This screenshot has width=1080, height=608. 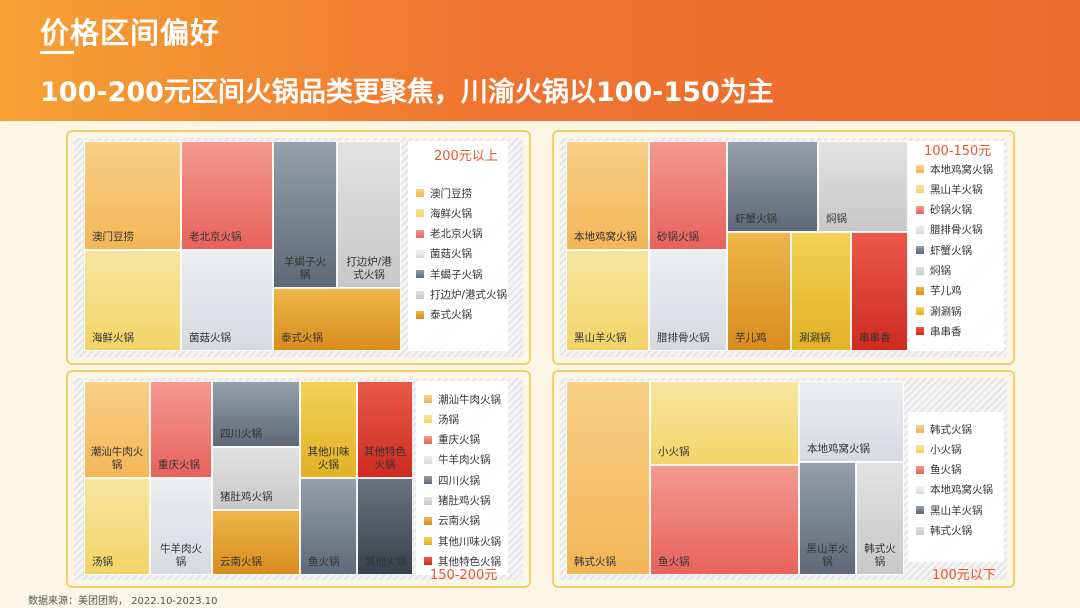 What do you see at coordinates (113, 237) in the screenshot?
I see `treemap-tile-label: 澳门豆捞` at bounding box center [113, 237].